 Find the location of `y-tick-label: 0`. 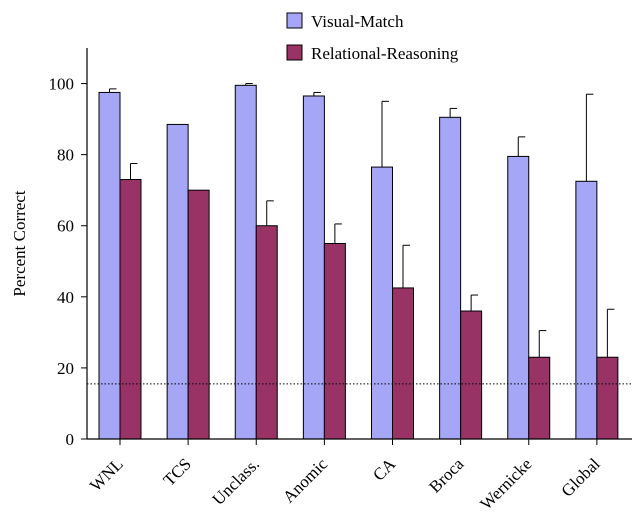

y-tick-label: 0 is located at coordinates (70, 439).